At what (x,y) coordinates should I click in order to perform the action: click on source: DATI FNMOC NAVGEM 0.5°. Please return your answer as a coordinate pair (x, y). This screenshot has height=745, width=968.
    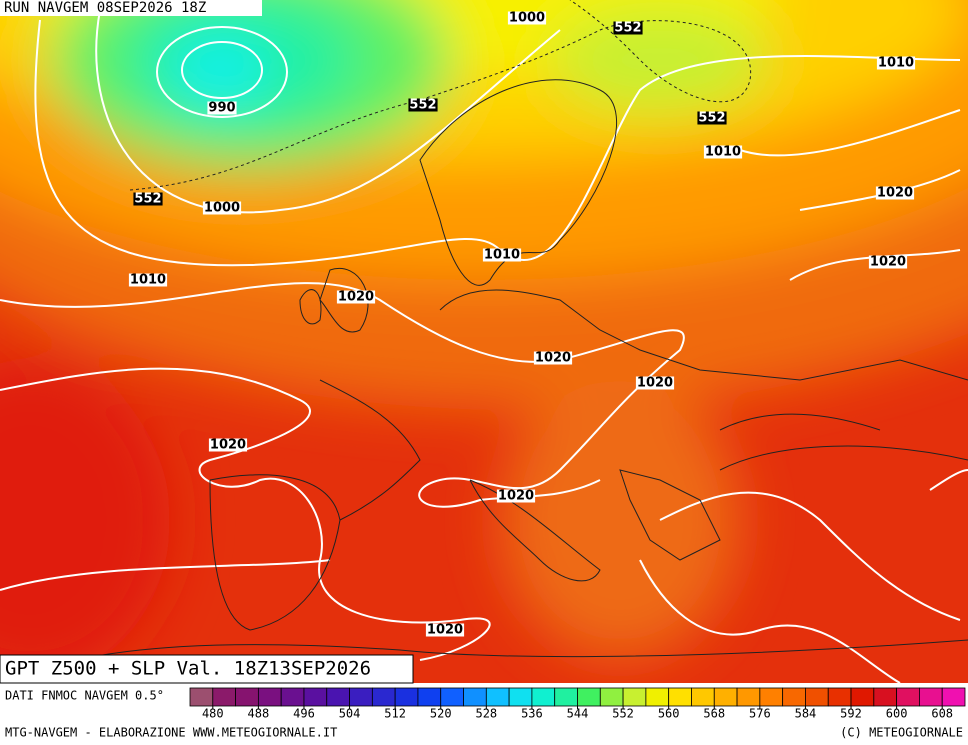
    Looking at the image, I should click on (84, 696).